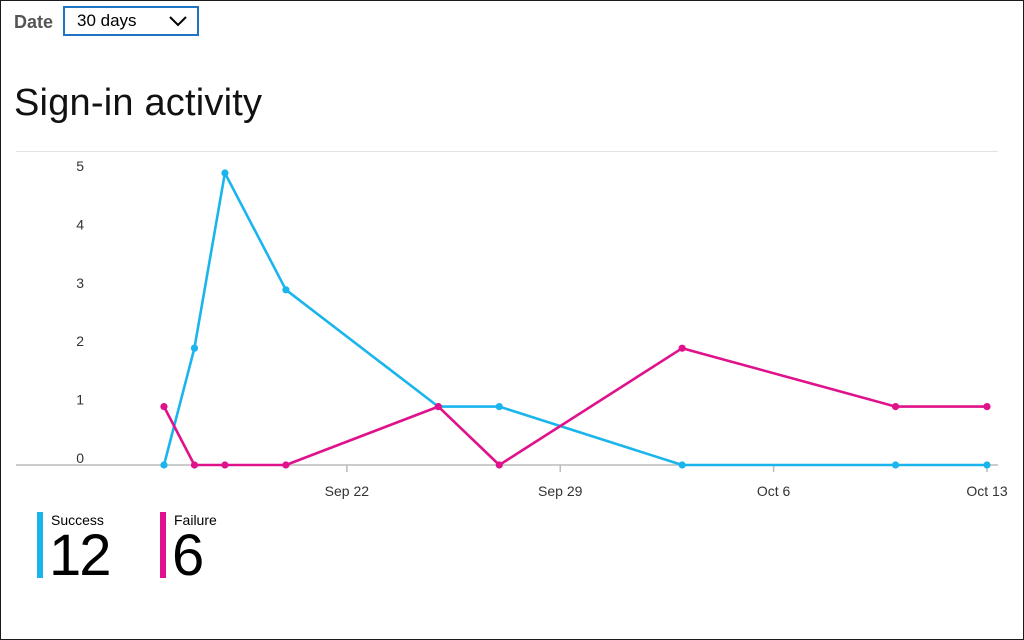  Describe the element at coordinates (80, 166) in the screenshot. I see `y-tick-label: 5` at that location.